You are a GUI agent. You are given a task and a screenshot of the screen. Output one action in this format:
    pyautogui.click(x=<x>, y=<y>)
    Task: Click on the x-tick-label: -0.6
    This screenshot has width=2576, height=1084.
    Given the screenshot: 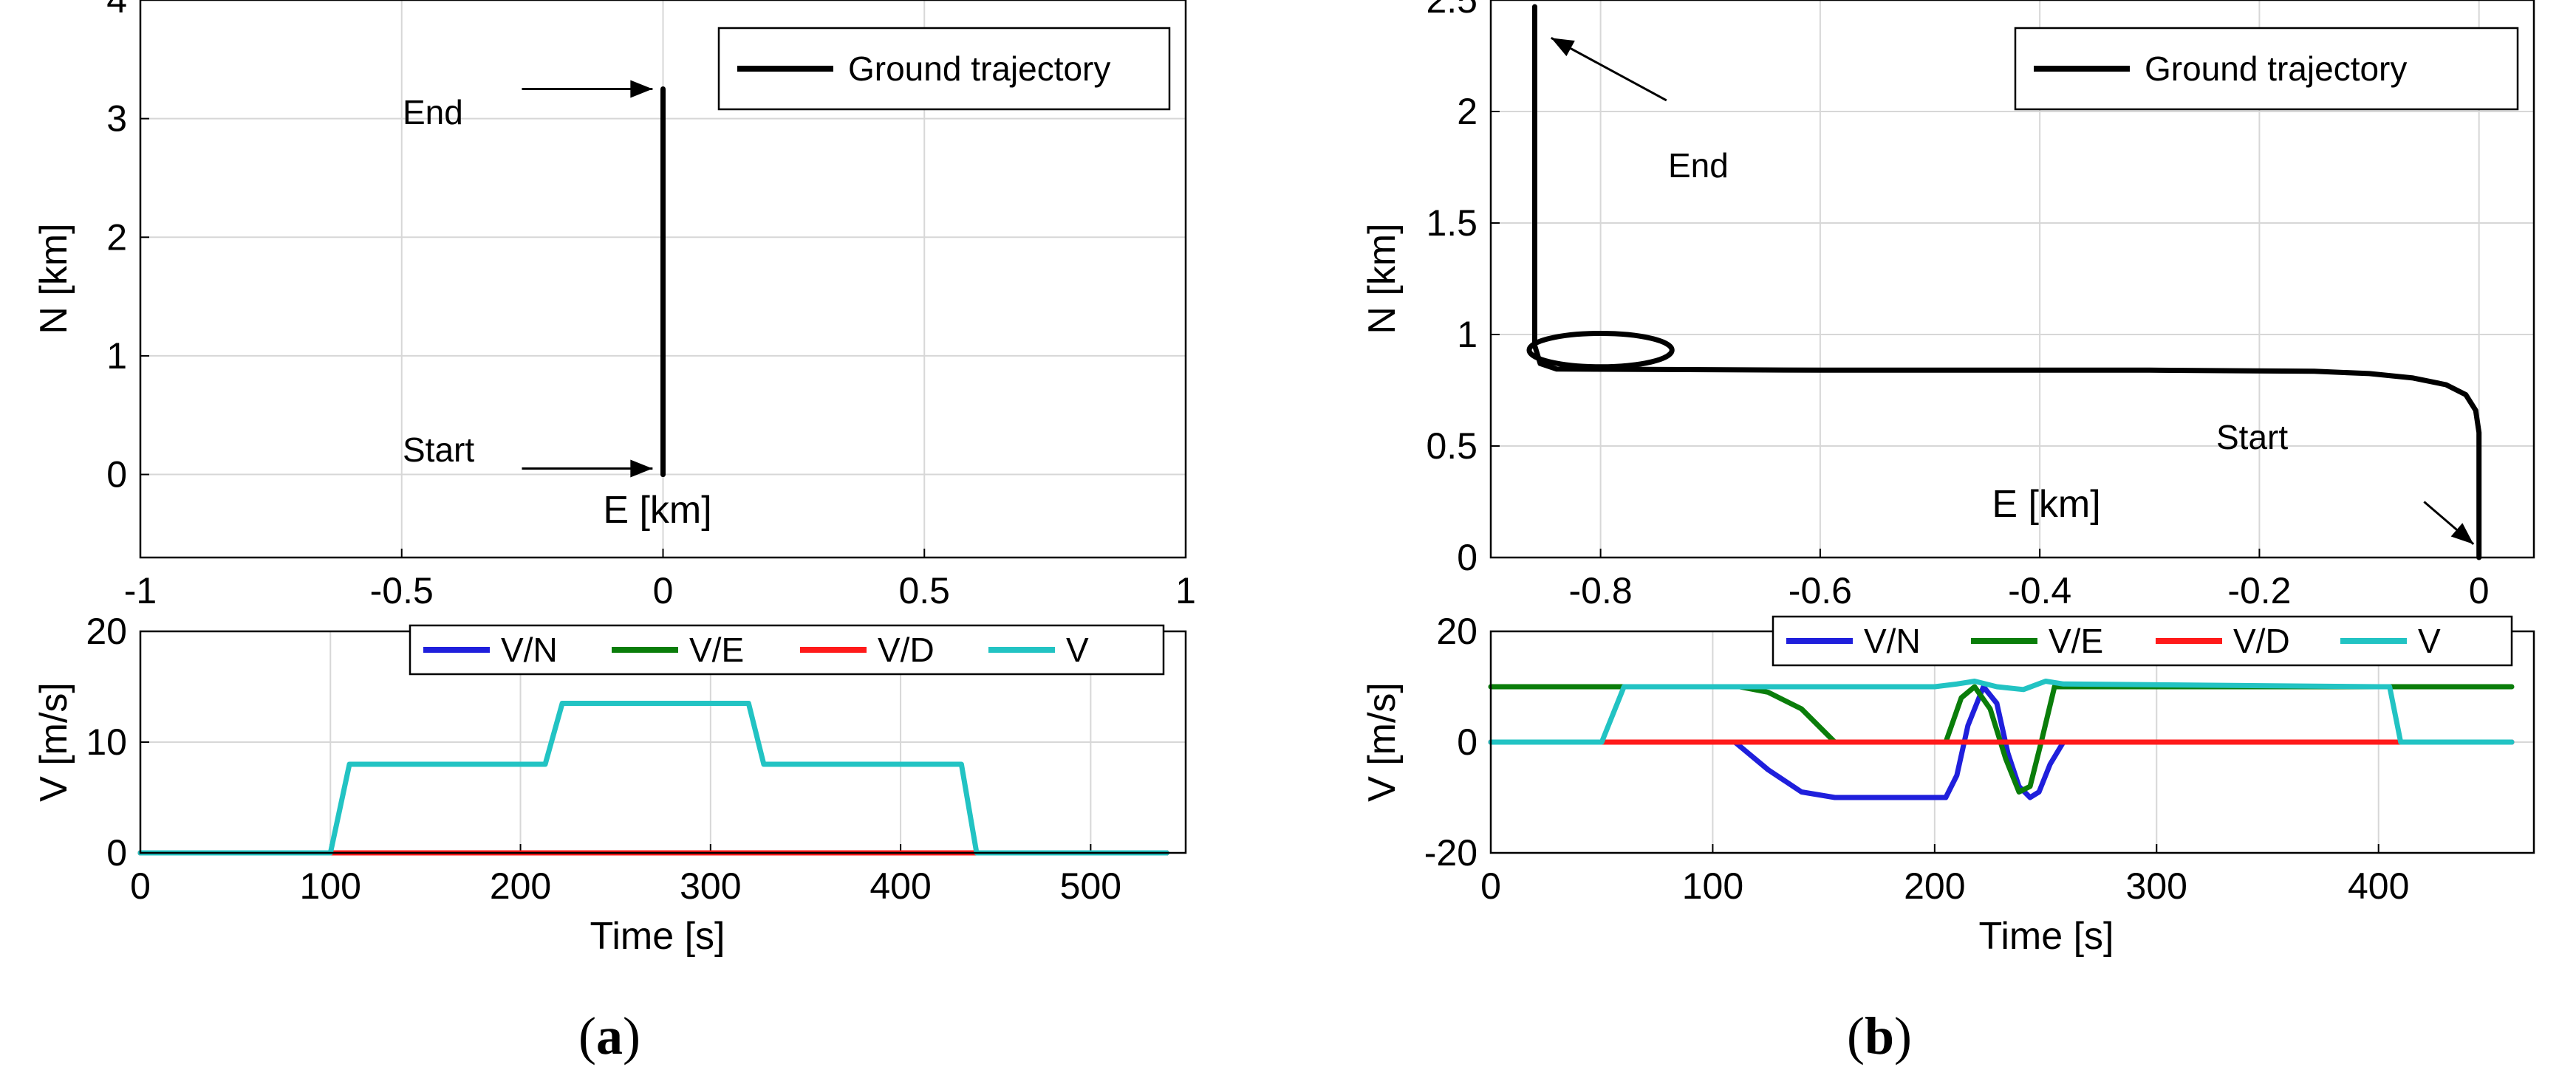 What is the action you would take?
    pyautogui.click(x=1820, y=591)
    